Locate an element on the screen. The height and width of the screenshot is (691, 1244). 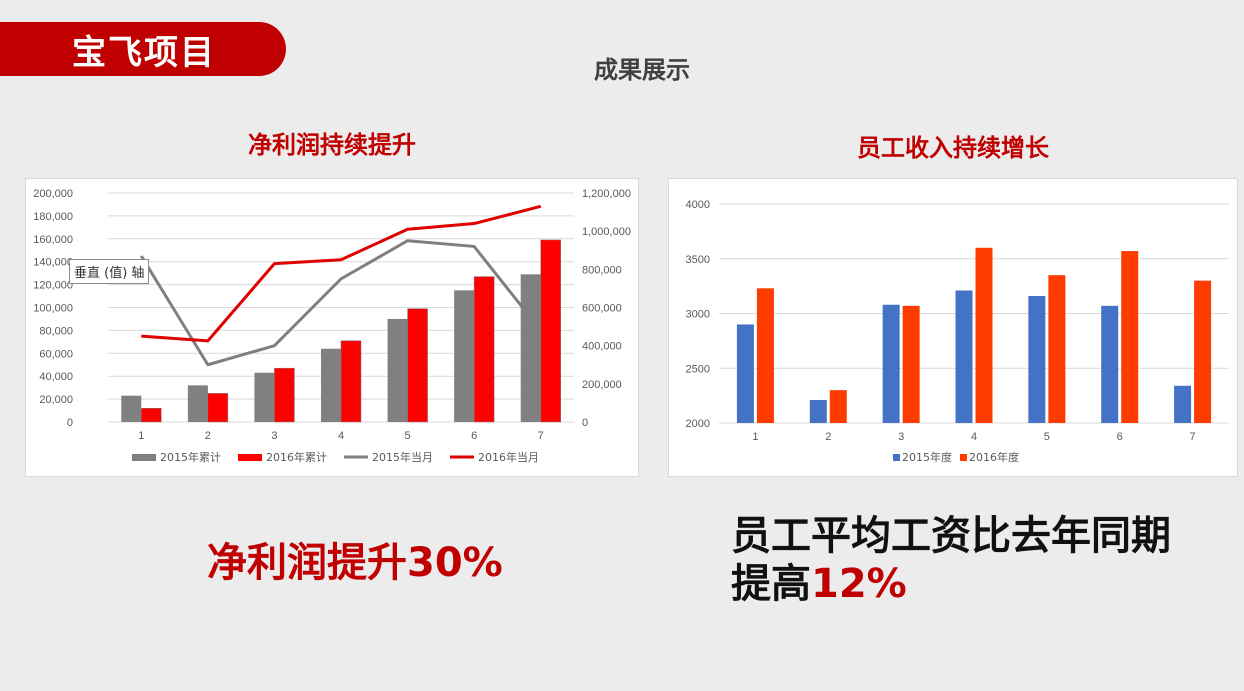
left-chart-heading: 净利润持续提升 is located at coordinates (332, 145).